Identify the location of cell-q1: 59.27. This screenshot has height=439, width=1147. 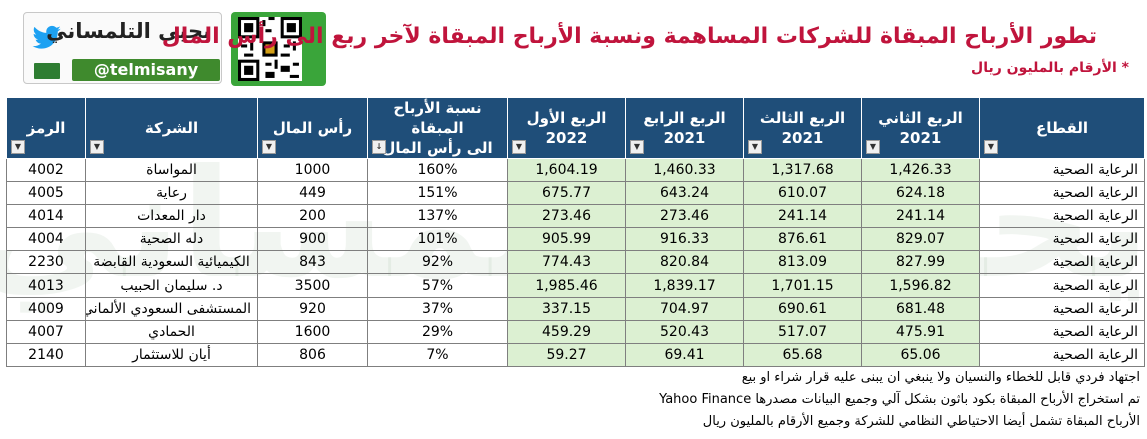
(566, 354).